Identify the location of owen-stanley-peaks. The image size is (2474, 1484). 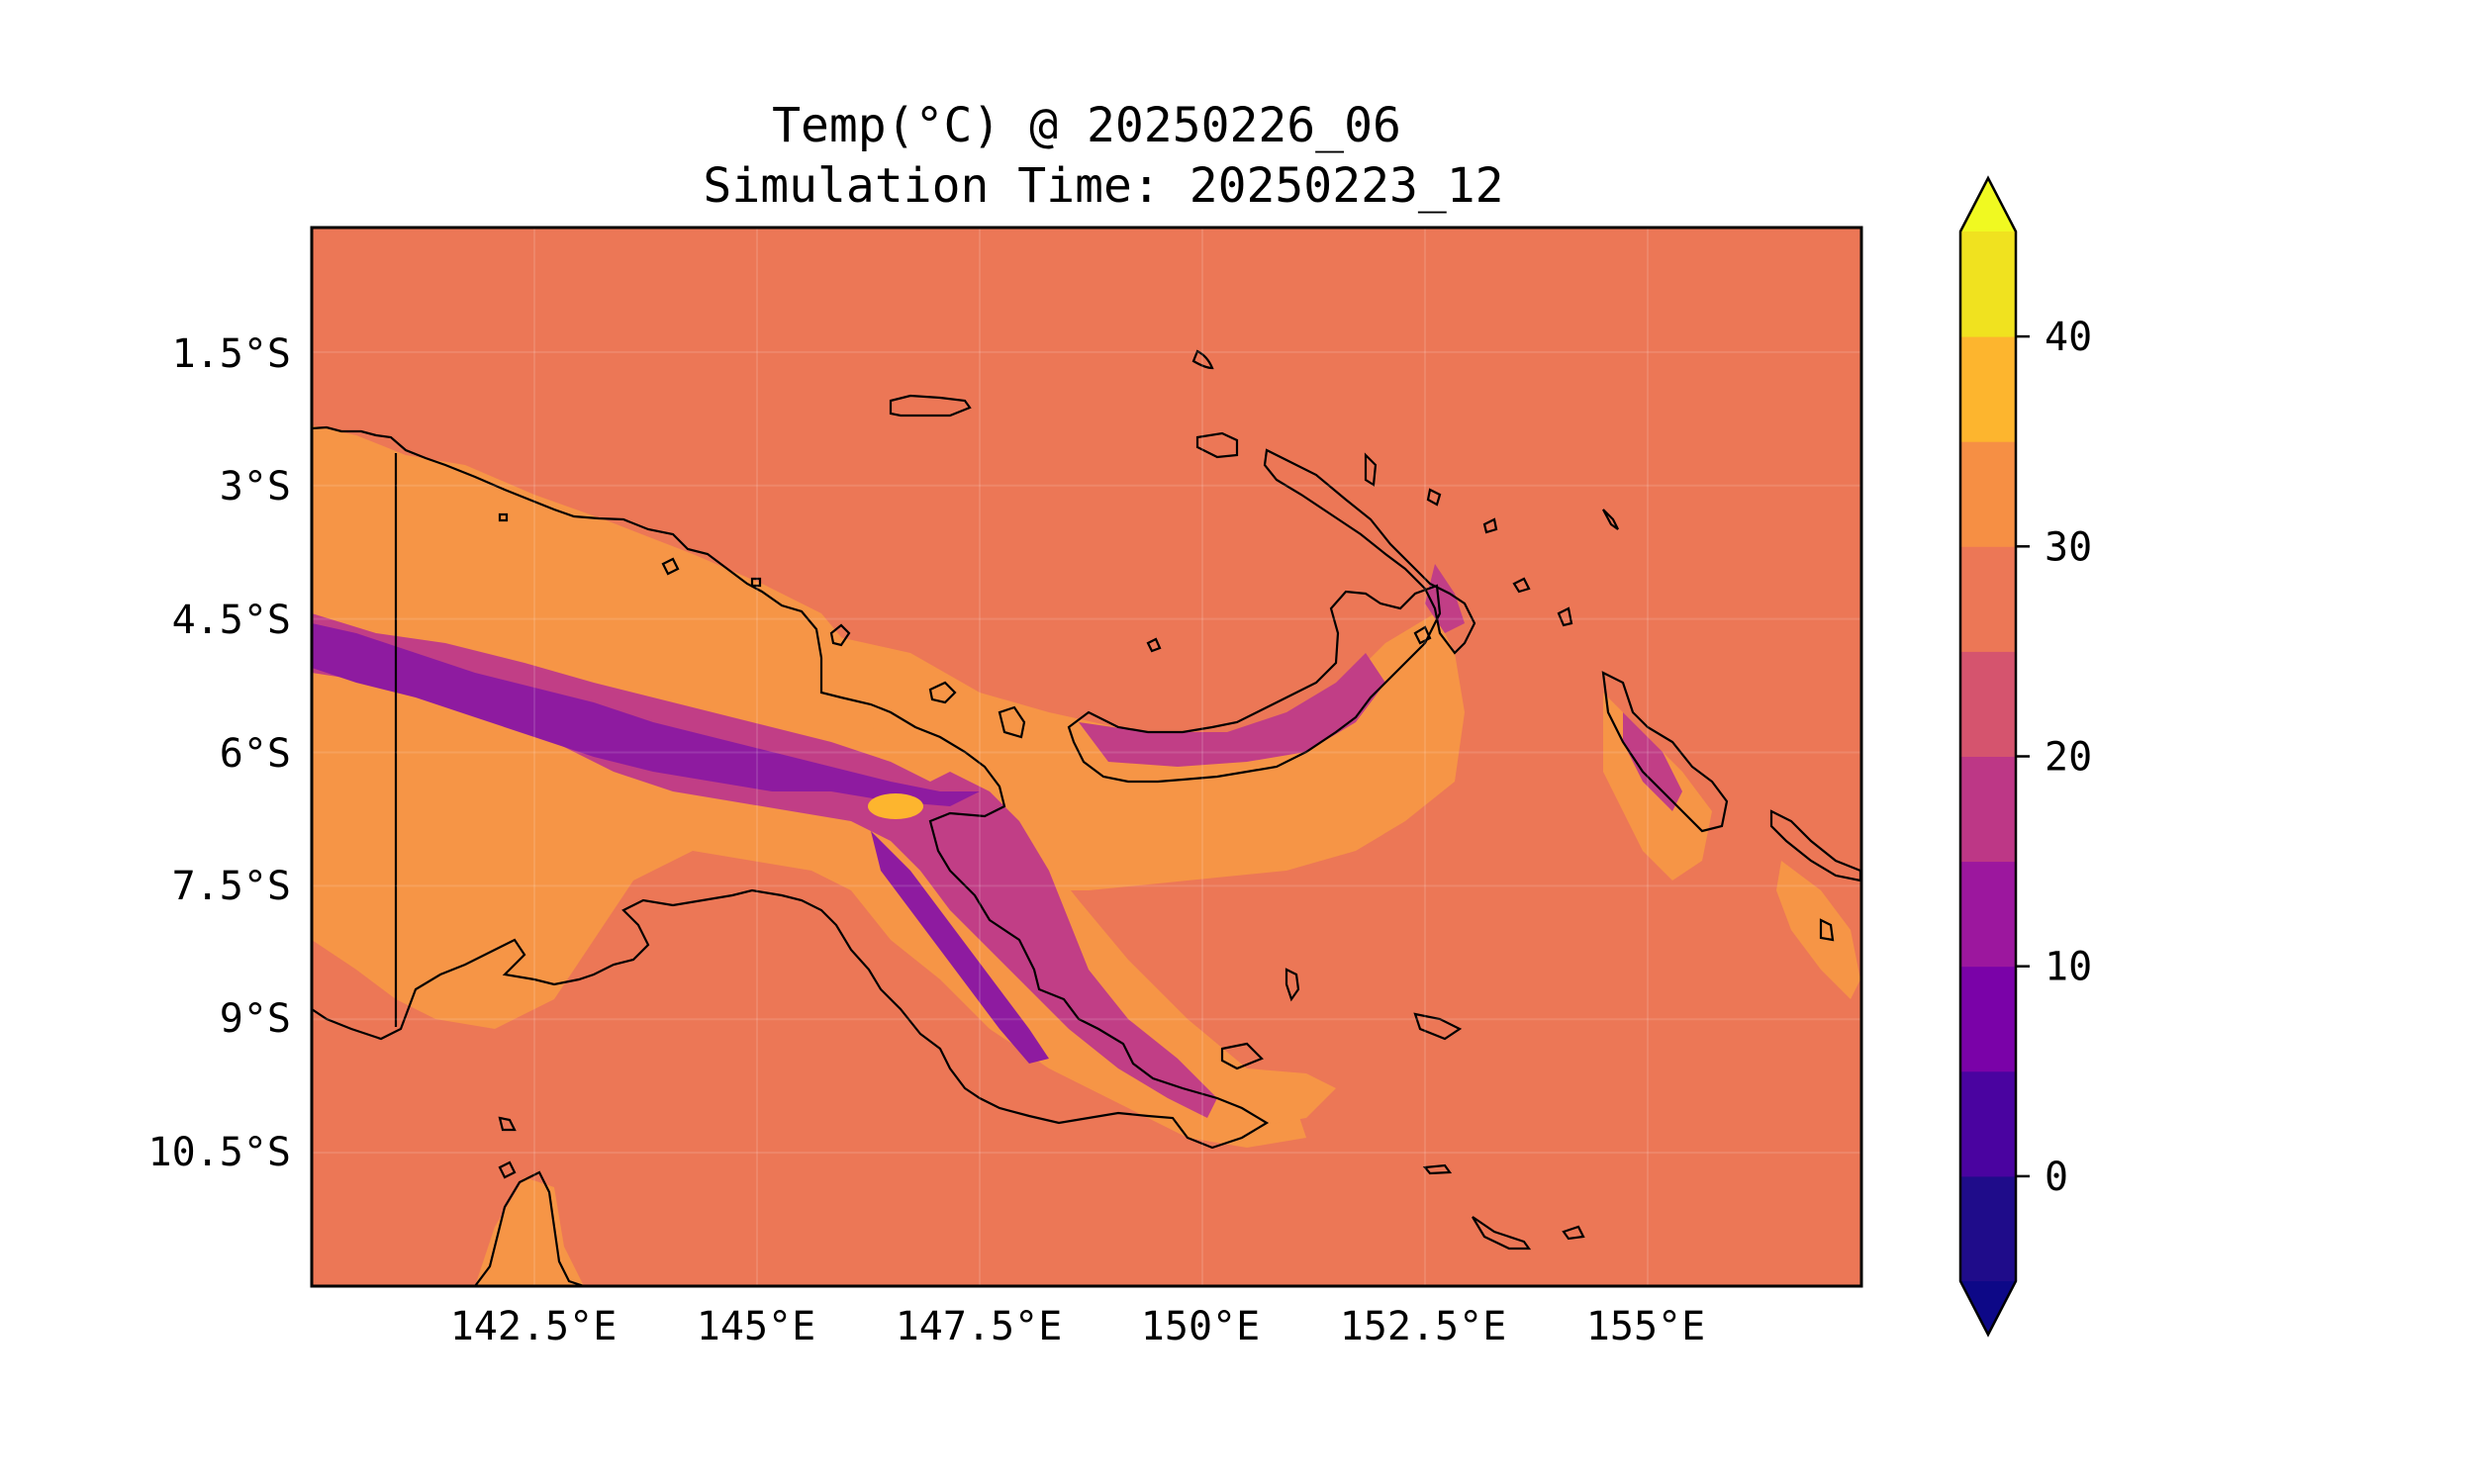
(960, 947).